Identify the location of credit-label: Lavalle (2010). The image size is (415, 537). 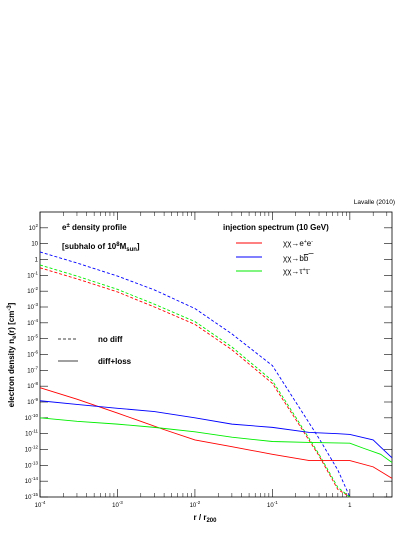
(374, 202).